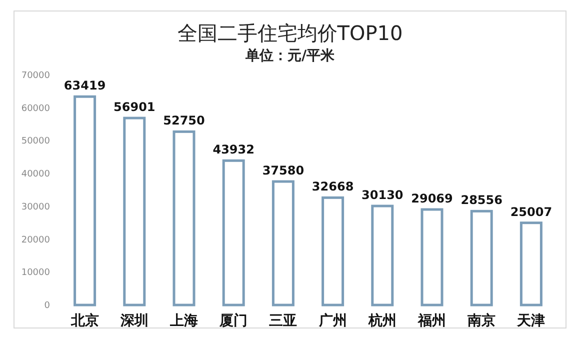 The width and height of the screenshot is (580, 347). I want to click on y-tick-label: 50000, so click(35, 141).